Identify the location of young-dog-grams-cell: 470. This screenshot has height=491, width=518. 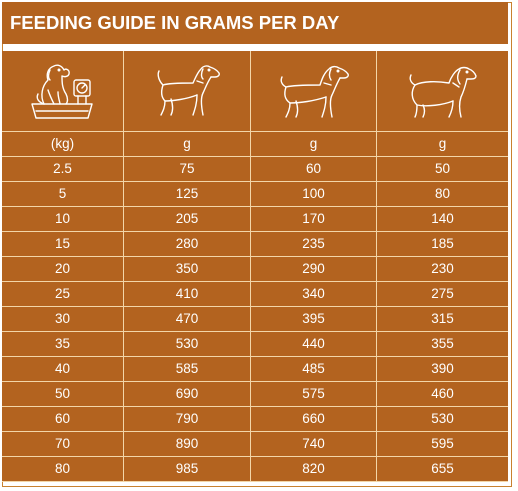
(187, 319).